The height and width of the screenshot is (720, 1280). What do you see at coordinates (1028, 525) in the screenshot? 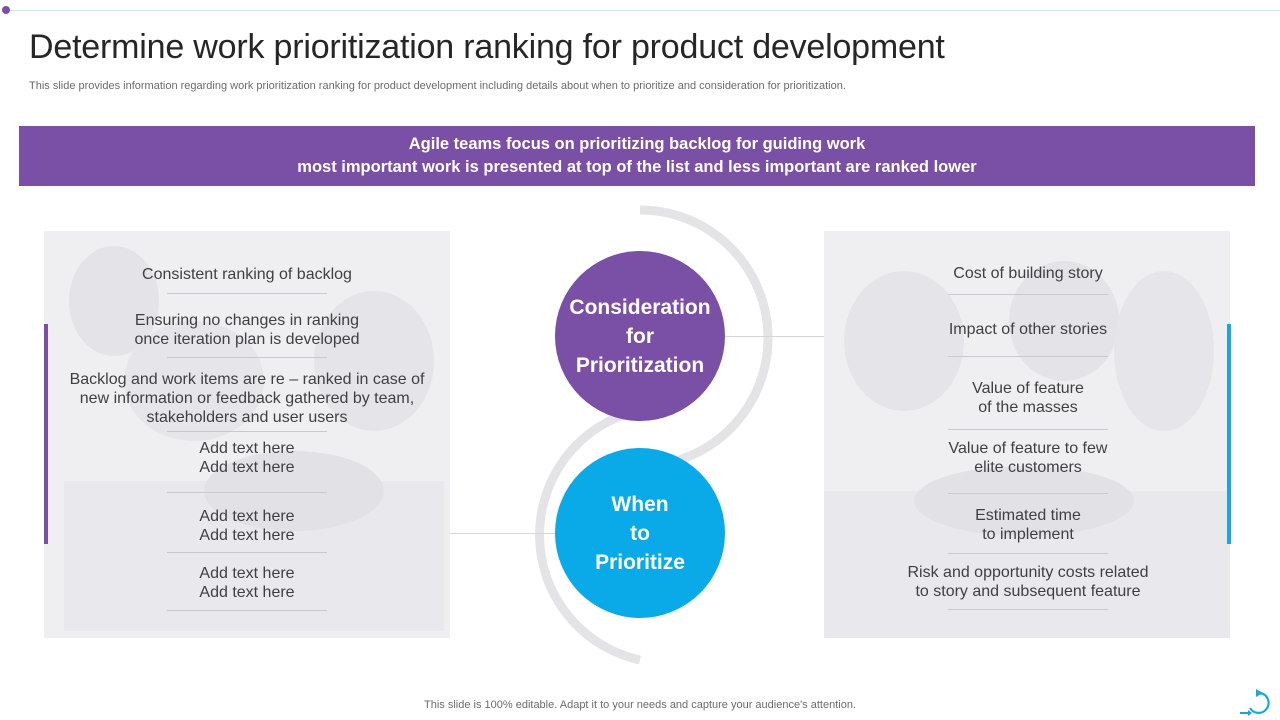
I see `list-item: Estimated time to implement` at bounding box center [1028, 525].